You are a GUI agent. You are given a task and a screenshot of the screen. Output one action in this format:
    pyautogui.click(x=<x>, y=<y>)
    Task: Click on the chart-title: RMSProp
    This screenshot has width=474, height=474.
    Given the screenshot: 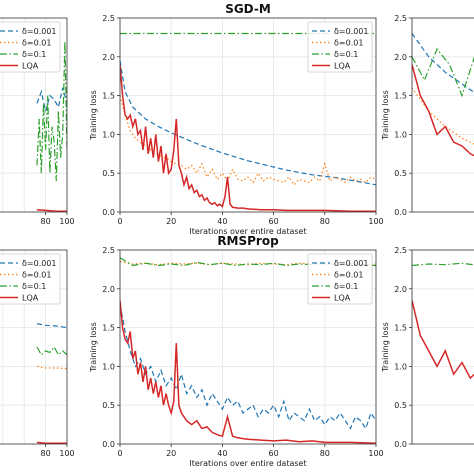 What is the action you would take?
    pyautogui.click(x=248, y=241)
    